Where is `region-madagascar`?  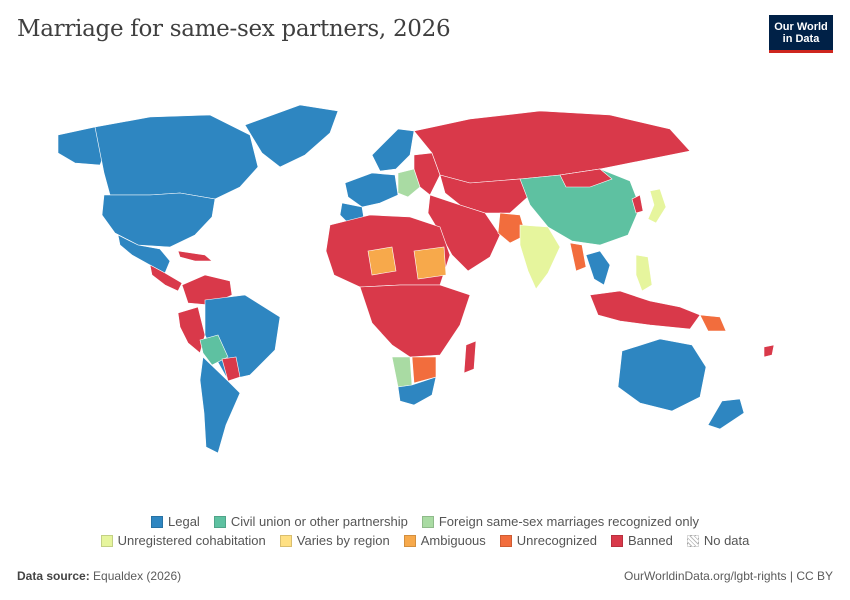
region-madagascar is located at coordinates (470, 357).